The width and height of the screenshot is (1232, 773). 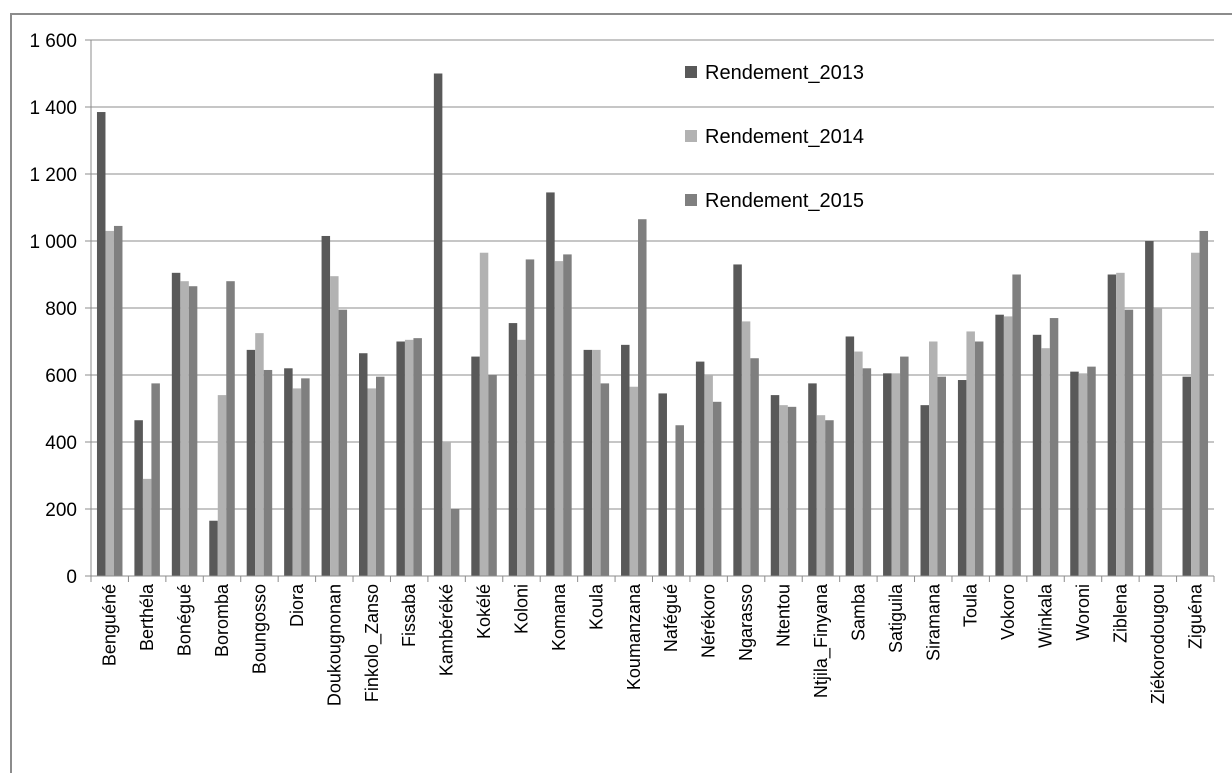 What do you see at coordinates (61, 376) in the screenshot?
I see `y-tick-label: 600` at bounding box center [61, 376].